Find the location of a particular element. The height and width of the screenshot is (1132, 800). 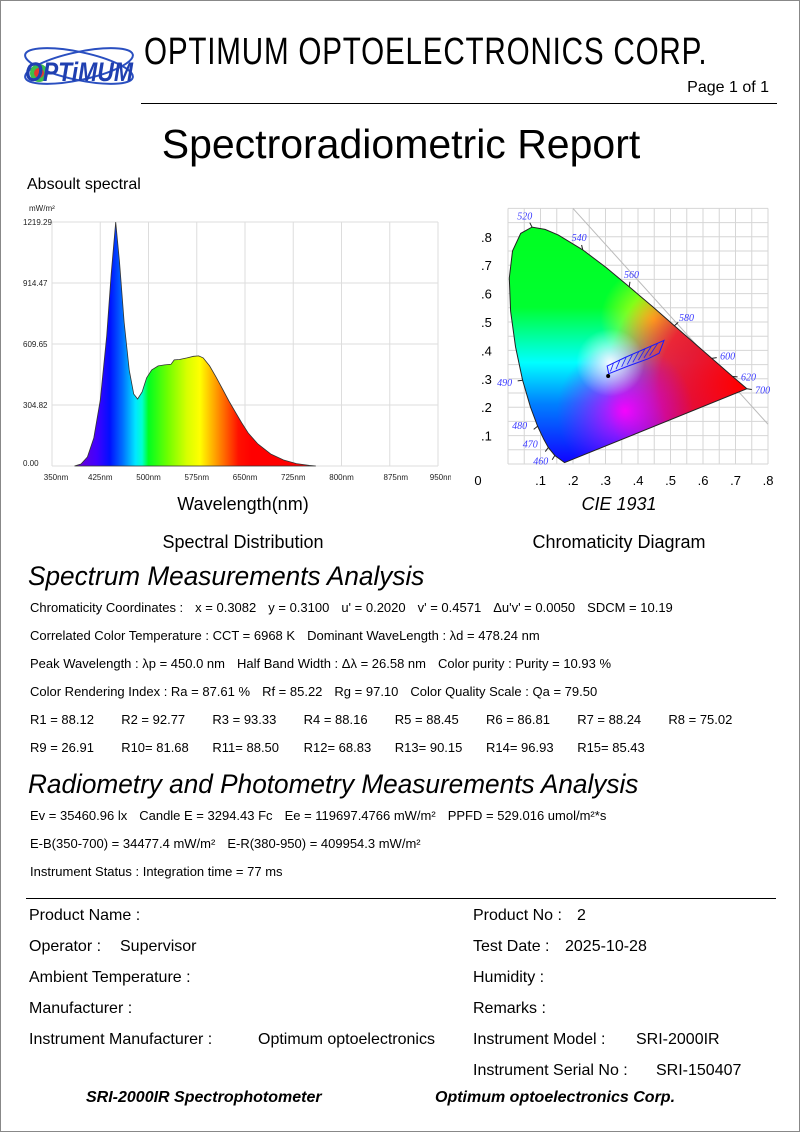

x-tick-label: 875nm is located at coordinates (396, 477).